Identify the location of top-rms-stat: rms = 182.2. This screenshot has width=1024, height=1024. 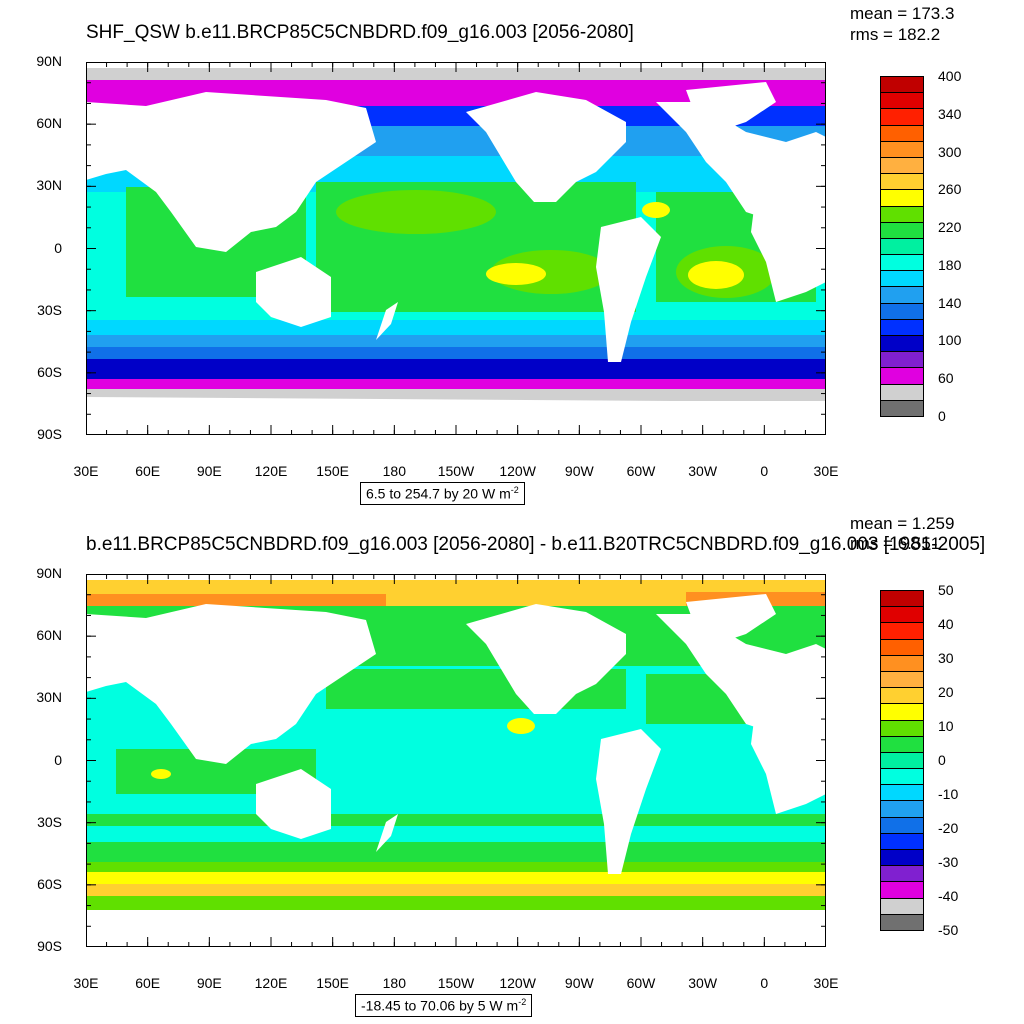
(895, 34).